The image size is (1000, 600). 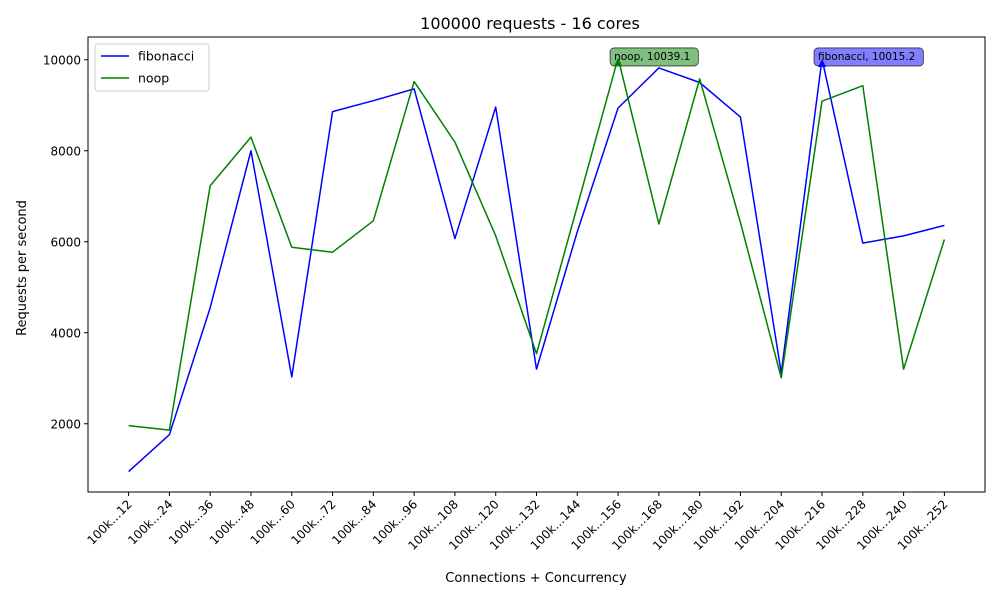 I want to click on legend-label-fibonacci: fibonacci, so click(x=166, y=56).